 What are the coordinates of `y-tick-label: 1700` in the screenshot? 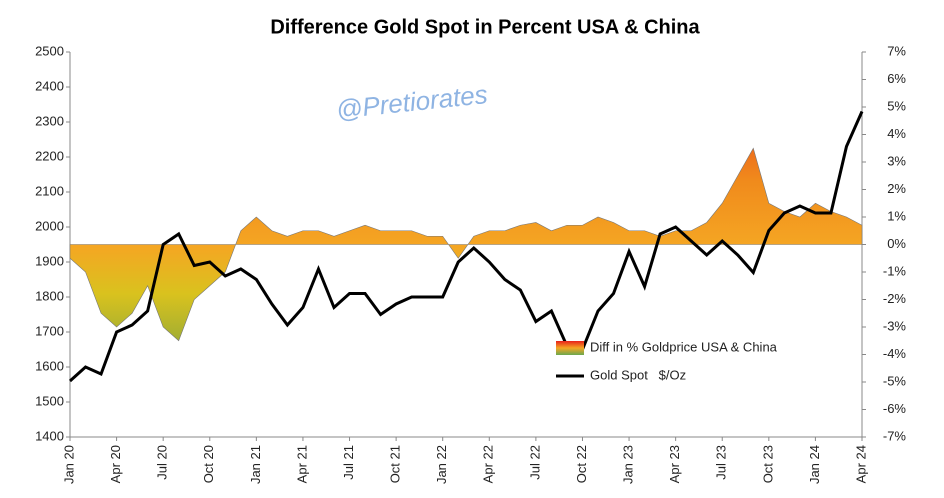 It's located at (49, 330).